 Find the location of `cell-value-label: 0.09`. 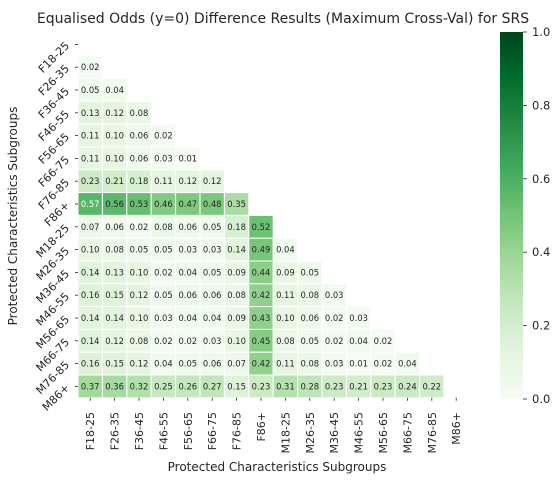

cell-value-label: 0.09 is located at coordinates (236, 318).